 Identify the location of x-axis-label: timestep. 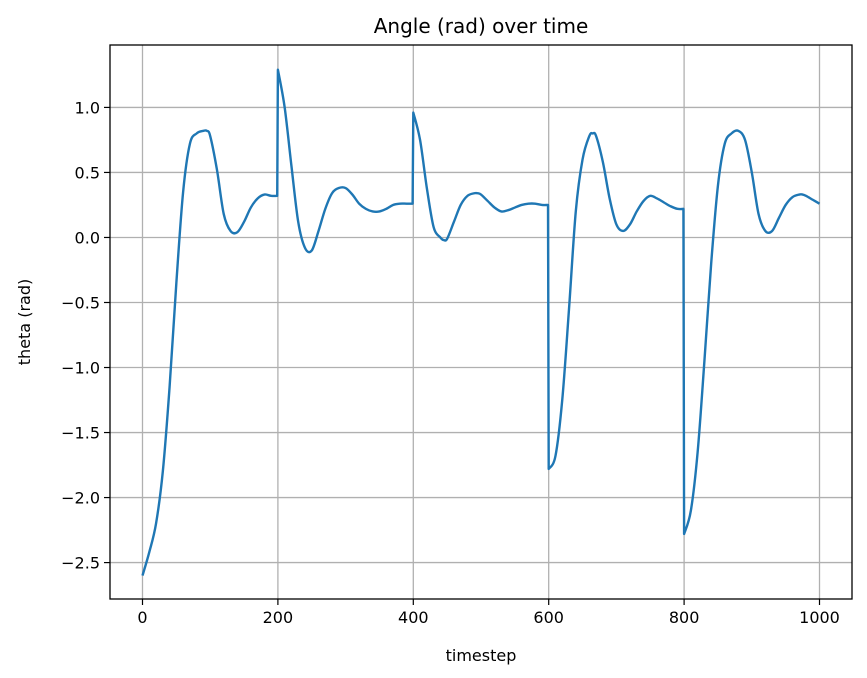
(481, 655).